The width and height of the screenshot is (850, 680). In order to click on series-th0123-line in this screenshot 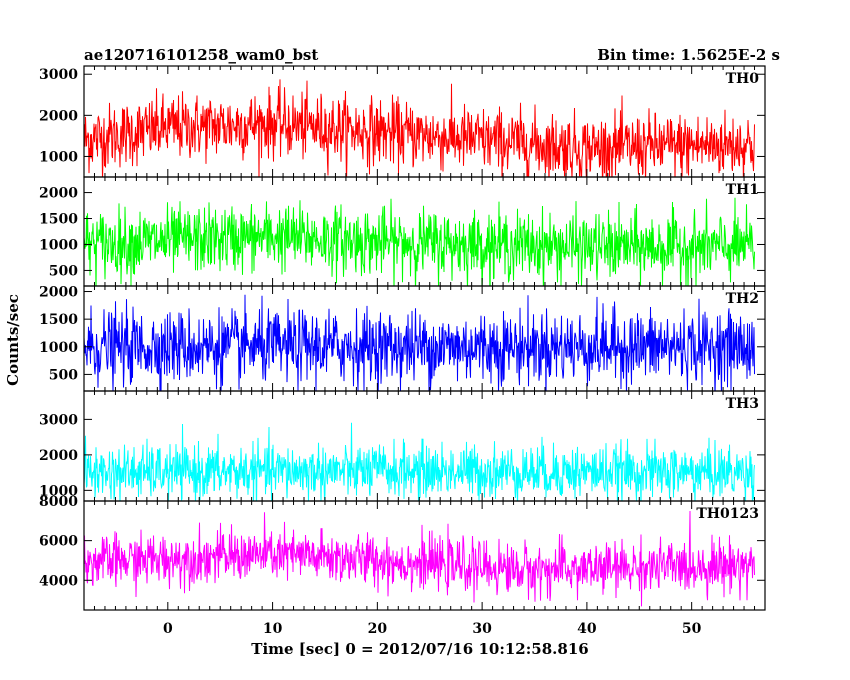, I will do `click(419, 558)`.